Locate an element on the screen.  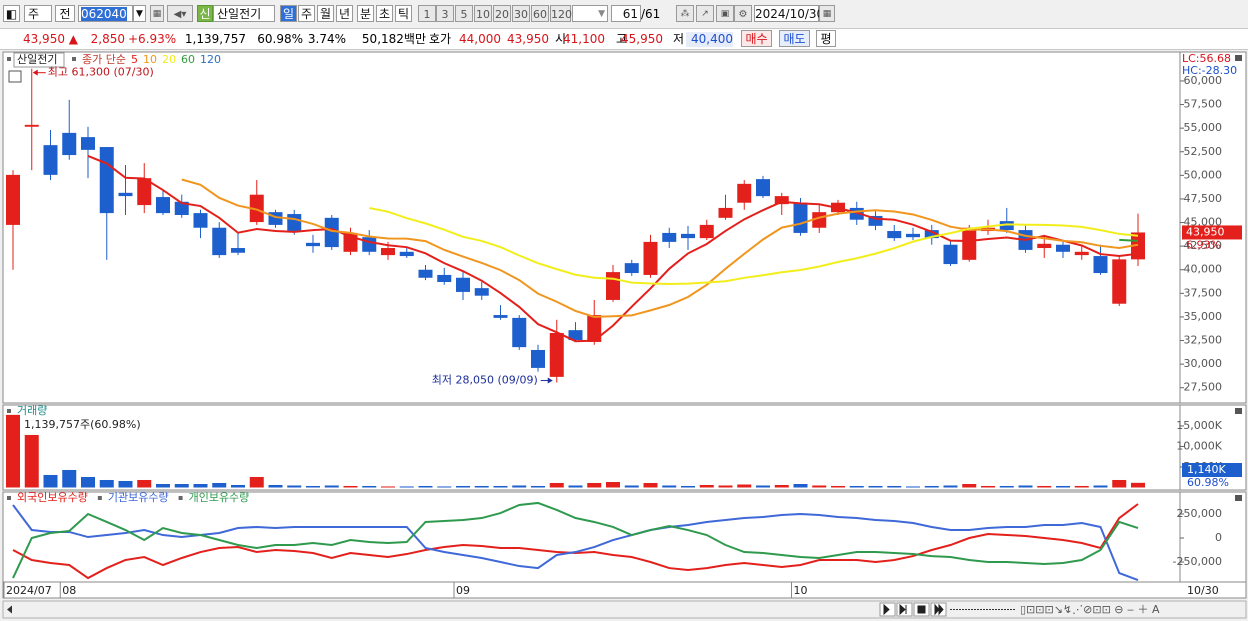
y-tick-label: 0 is located at coordinates (1218, 537).